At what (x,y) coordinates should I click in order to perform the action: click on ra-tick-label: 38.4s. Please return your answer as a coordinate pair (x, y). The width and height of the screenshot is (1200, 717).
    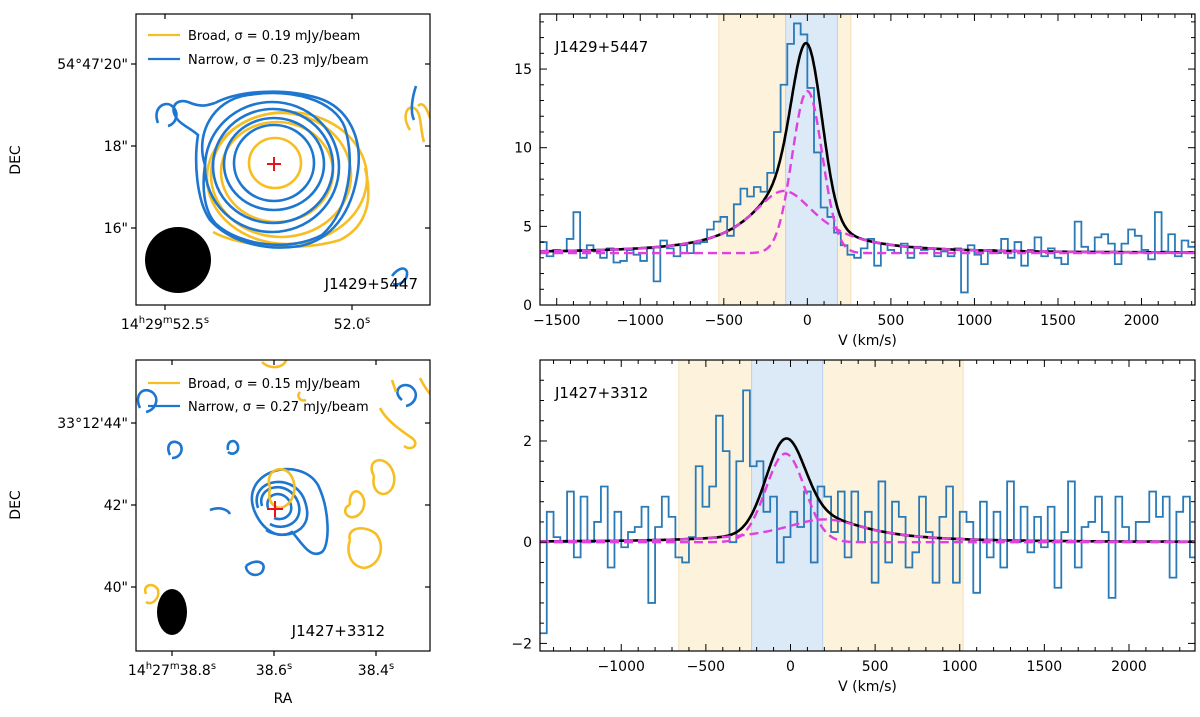
    Looking at the image, I should click on (376, 670).